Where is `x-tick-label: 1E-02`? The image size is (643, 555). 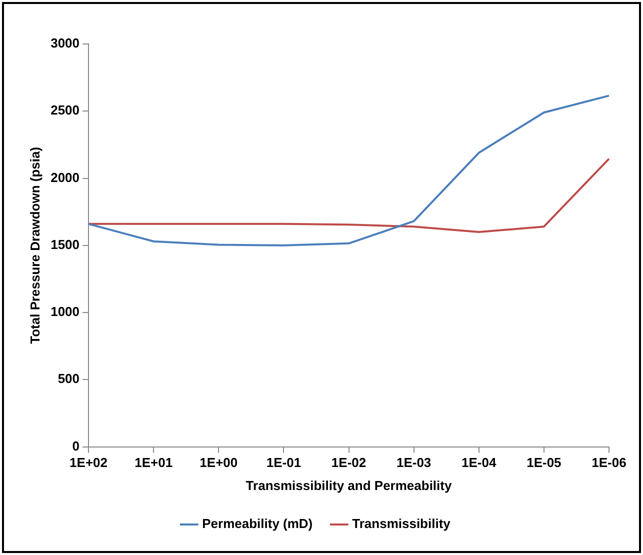
x-tick-label: 1E-02 is located at coordinates (348, 462).